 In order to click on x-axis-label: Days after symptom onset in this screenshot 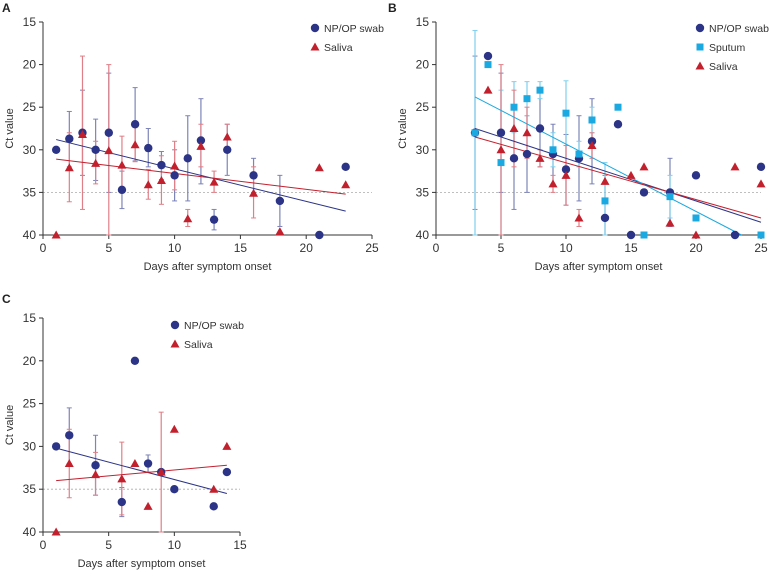, I will do `click(142, 564)`.